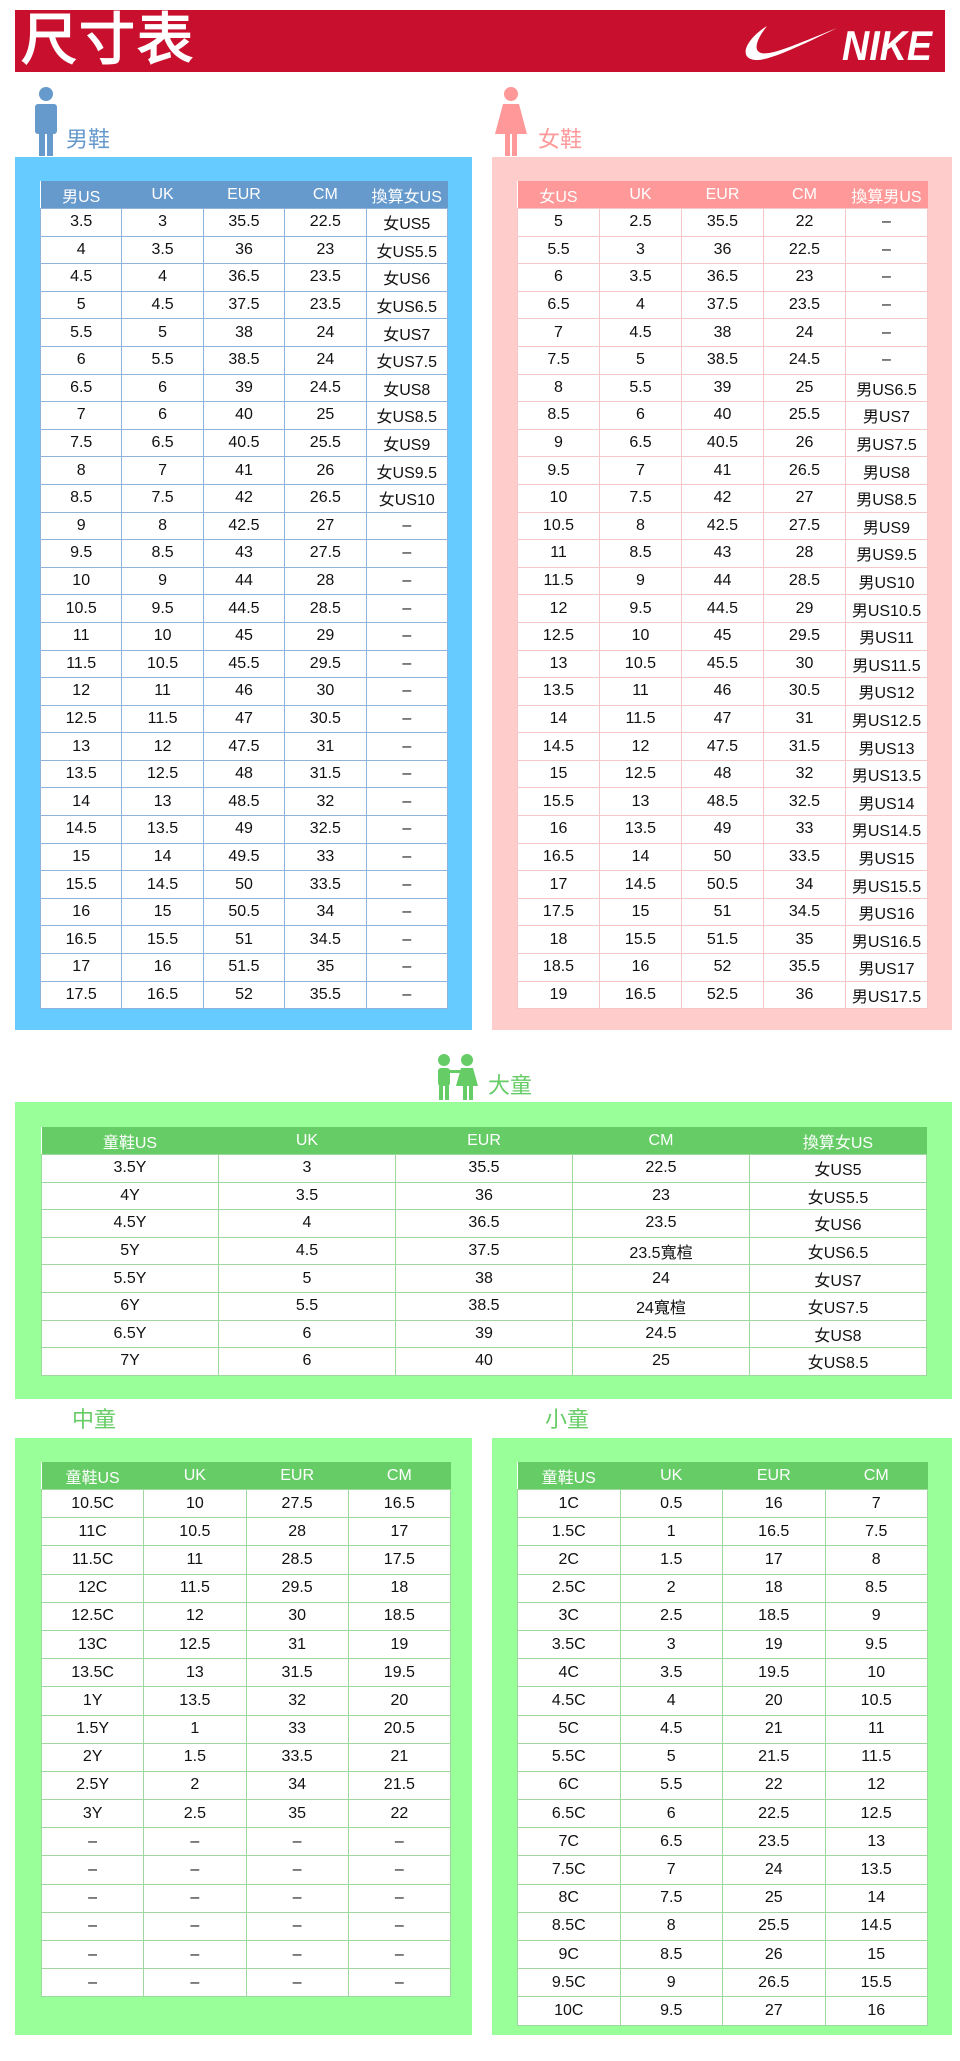 Image resolution: width=960 pixels, height=2061 pixels. What do you see at coordinates (244, 691) in the screenshot?
I see `table-row: 12 11 46 30–` at bounding box center [244, 691].